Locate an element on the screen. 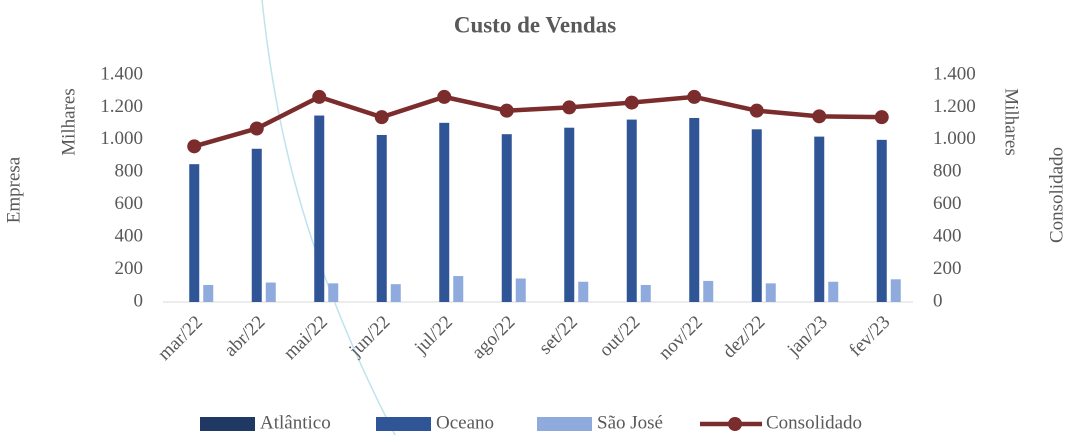 Image resolution: width=1068 pixels, height=435 pixels. y-tick-label: 800 is located at coordinates (129, 171).